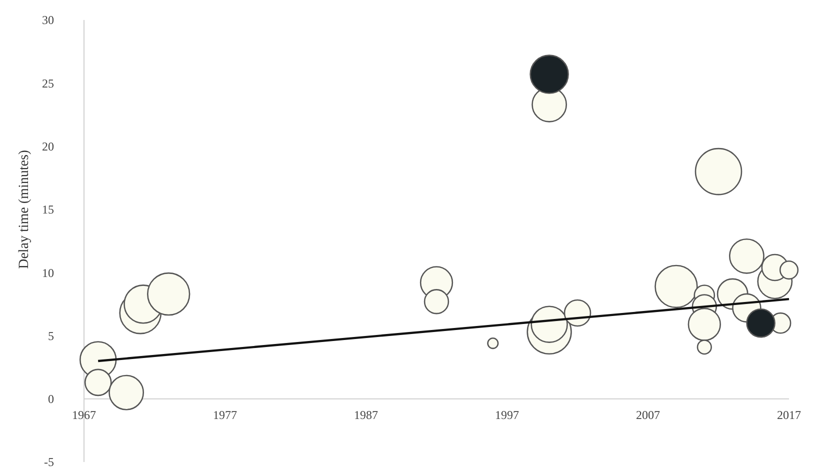 The height and width of the screenshot is (470, 838). I want to click on y-tick-label: 15, so click(48, 209).